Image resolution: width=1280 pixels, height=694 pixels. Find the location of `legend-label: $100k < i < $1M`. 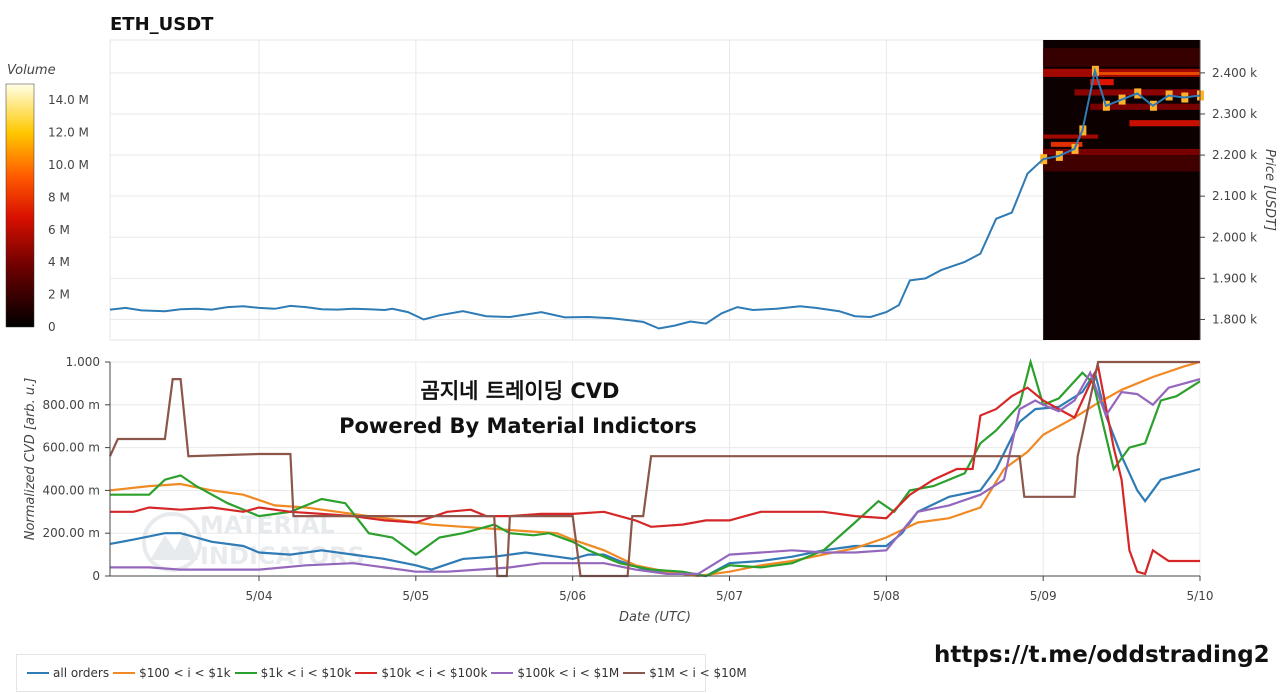

legend-label: $100k < i < $1M is located at coordinates (568, 673).